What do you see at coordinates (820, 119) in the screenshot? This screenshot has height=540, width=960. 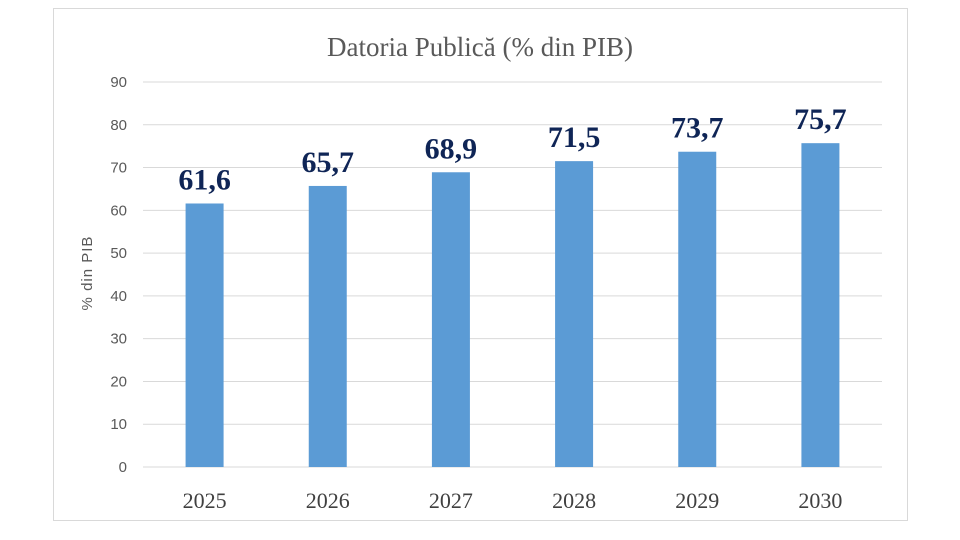 I see `data-label-2030: 75,7` at bounding box center [820, 119].